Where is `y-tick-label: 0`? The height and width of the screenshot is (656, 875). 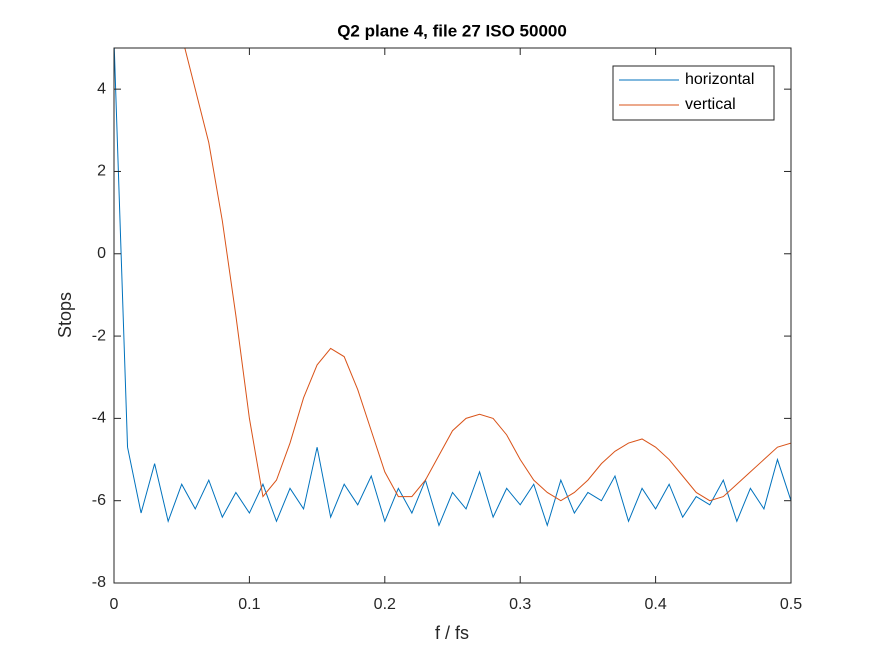 y-tick-label: 0 is located at coordinates (101, 253).